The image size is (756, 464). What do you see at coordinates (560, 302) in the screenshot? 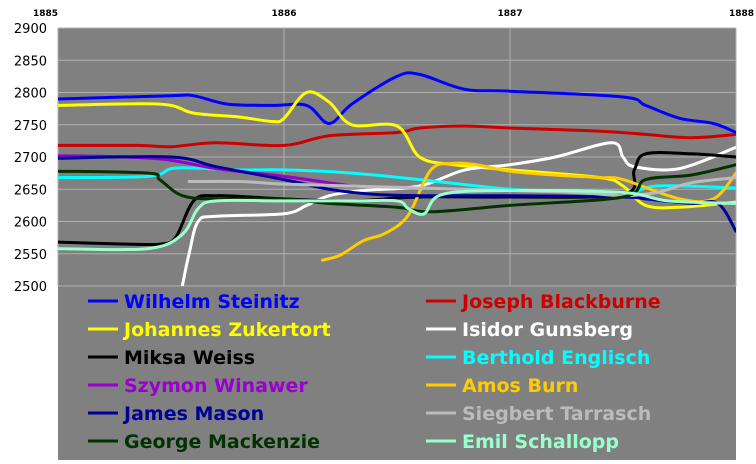
I see `legend-label-joseph-blackburne: Joseph Blackburne` at bounding box center [560, 302].